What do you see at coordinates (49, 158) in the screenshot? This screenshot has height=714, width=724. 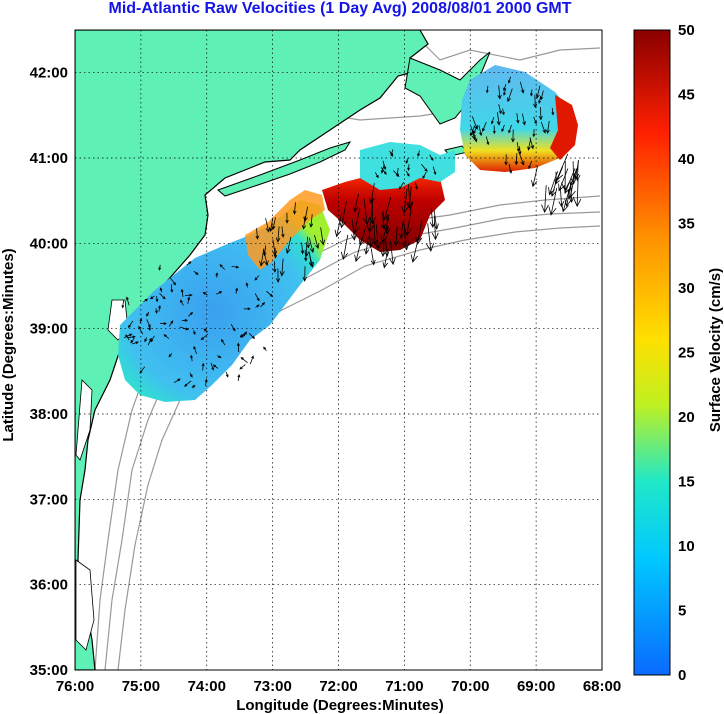 I see `y-tick-label: 41:00` at bounding box center [49, 158].